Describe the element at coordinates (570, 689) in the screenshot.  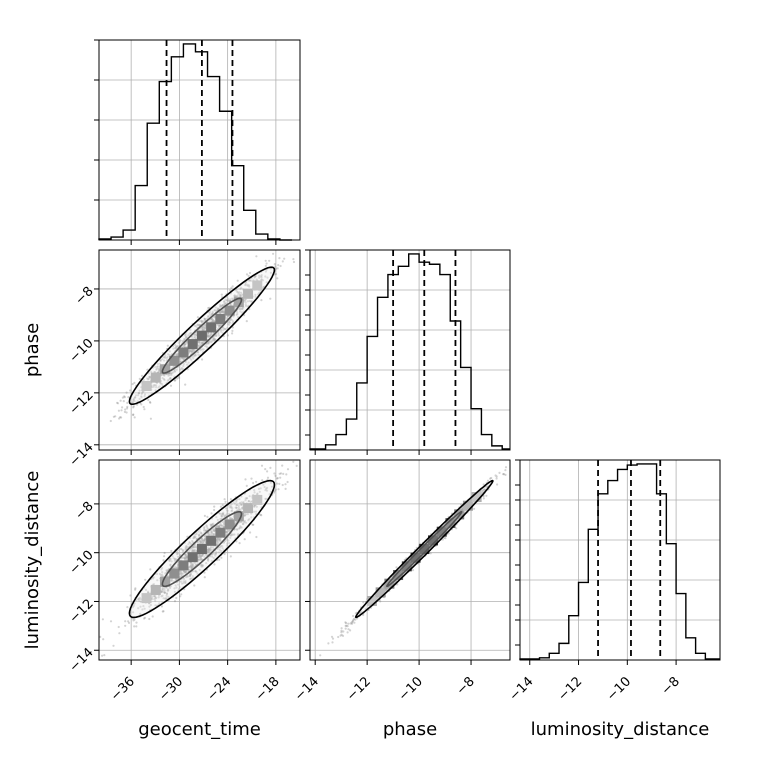
I see `x-tick-label: −12` at that location.